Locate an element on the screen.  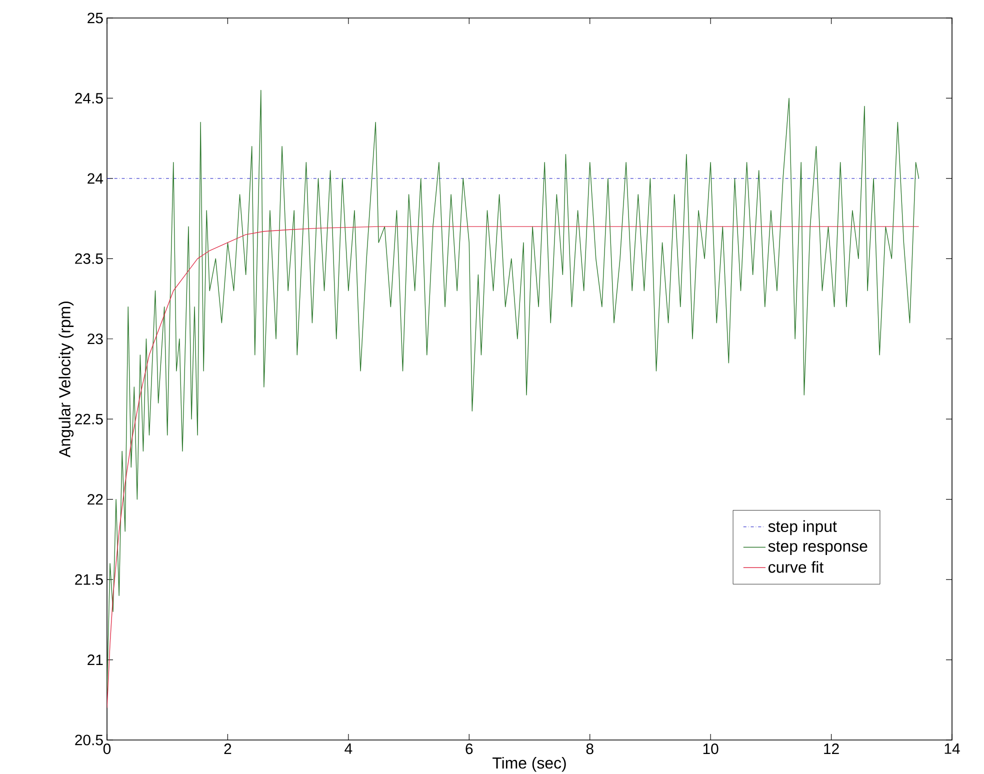
legend-label: step input is located at coordinates (802, 528).